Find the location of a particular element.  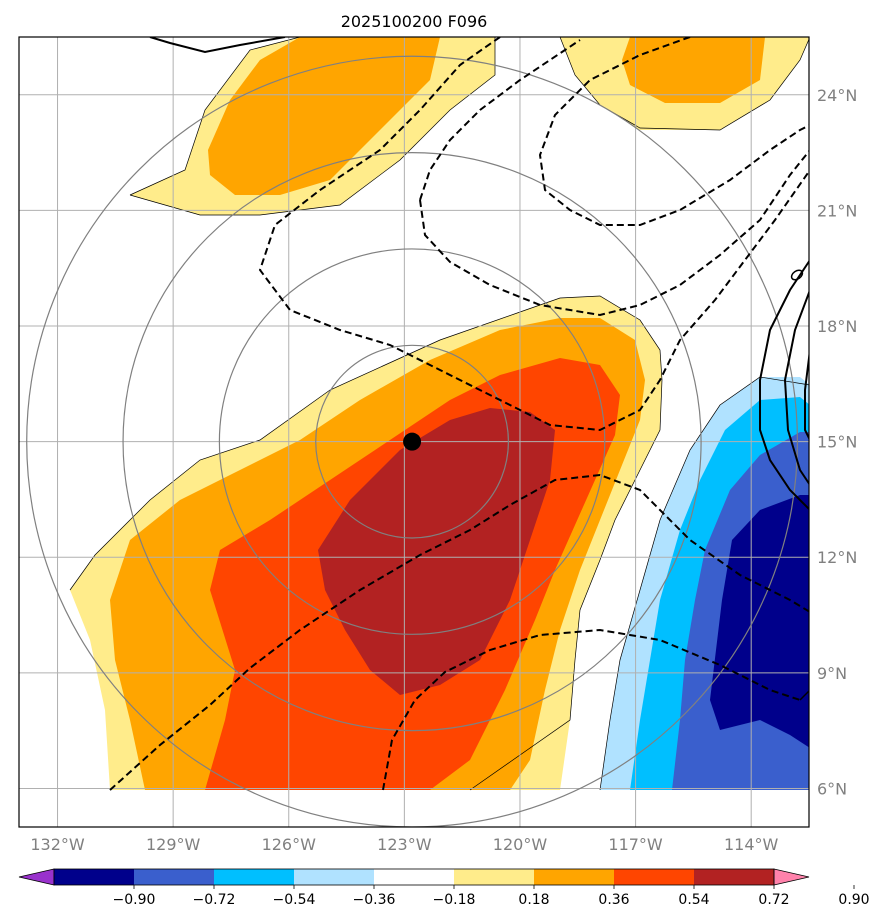

solid-contour-small-ring is located at coordinates (797, 275).